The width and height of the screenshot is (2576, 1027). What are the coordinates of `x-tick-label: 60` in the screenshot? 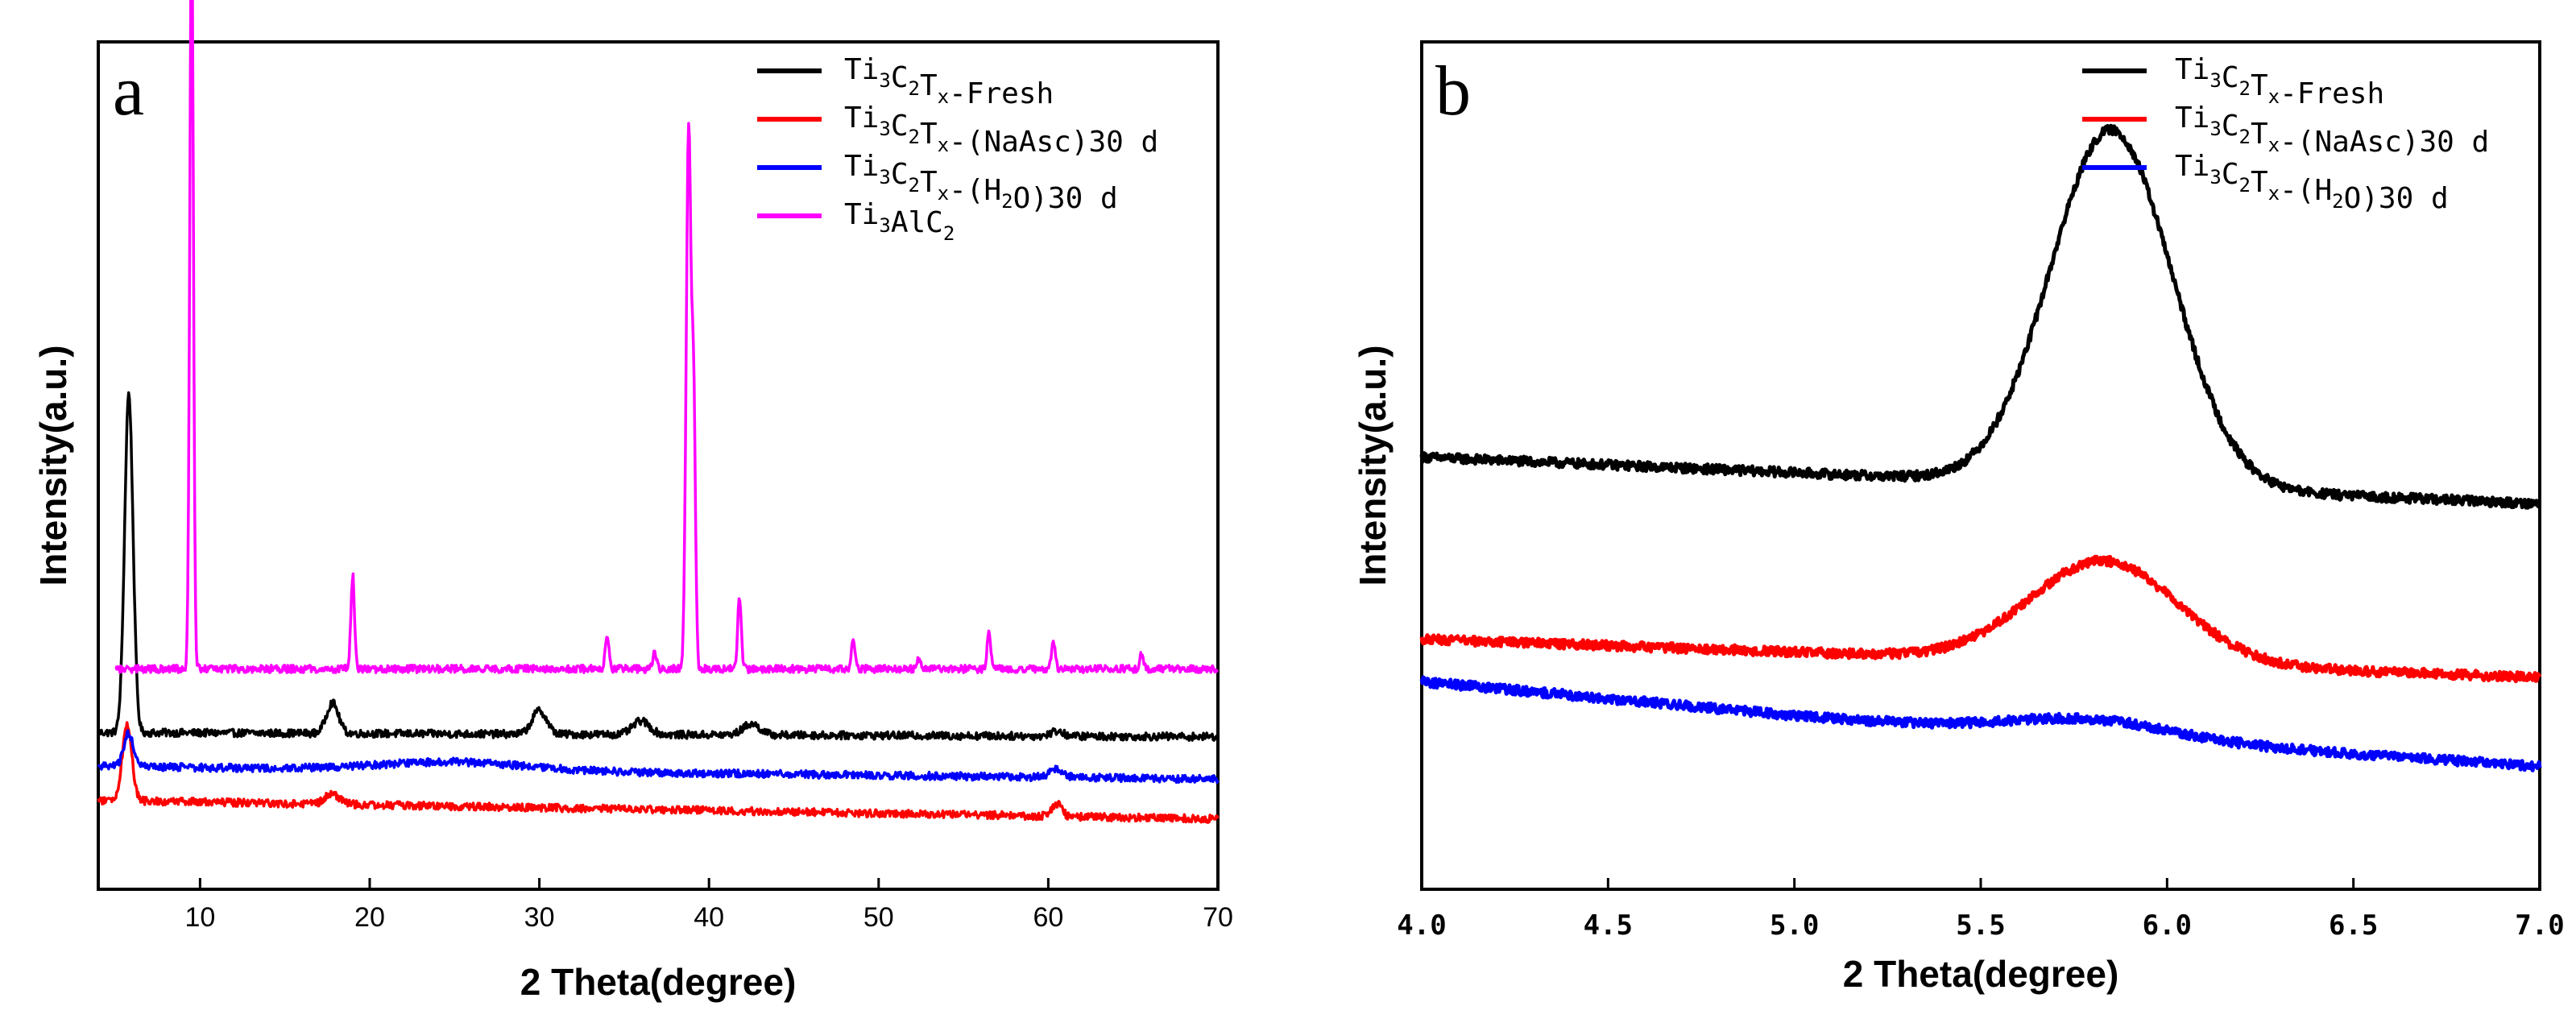 It's located at (1048, 918).